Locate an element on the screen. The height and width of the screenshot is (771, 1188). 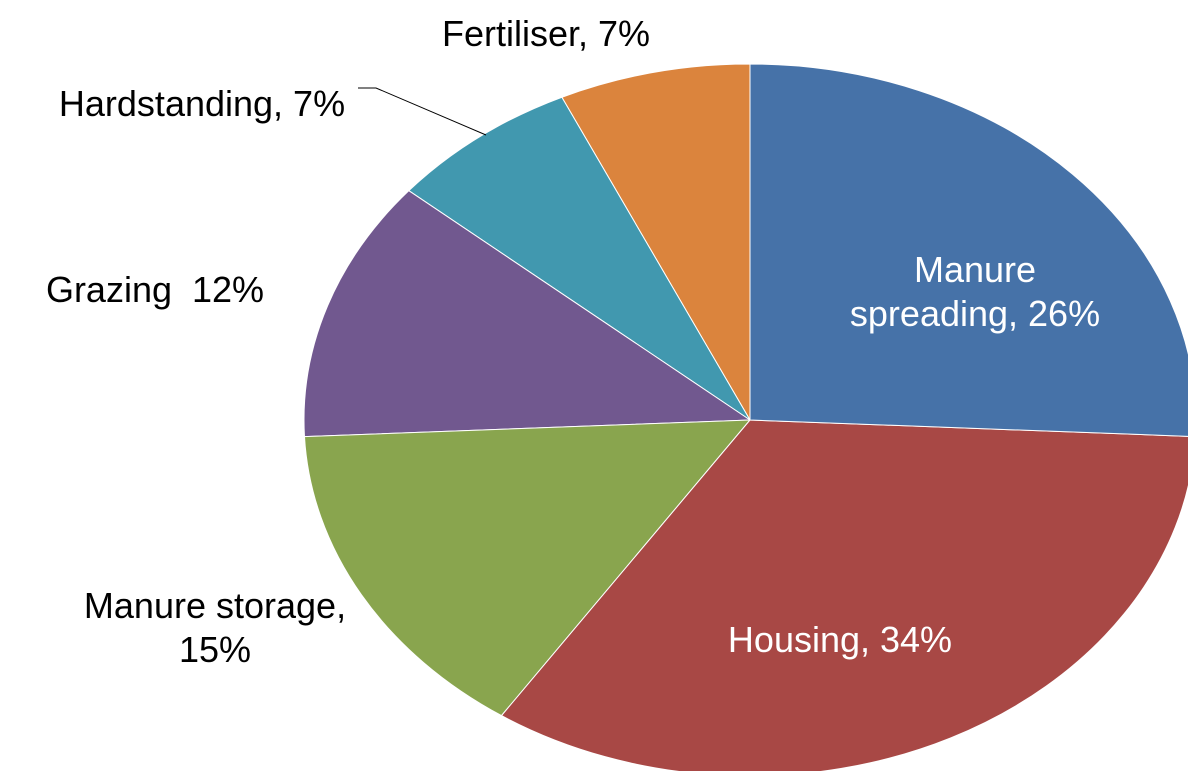
slice-label: Grazing 12% is located at coordinates (155, 289).